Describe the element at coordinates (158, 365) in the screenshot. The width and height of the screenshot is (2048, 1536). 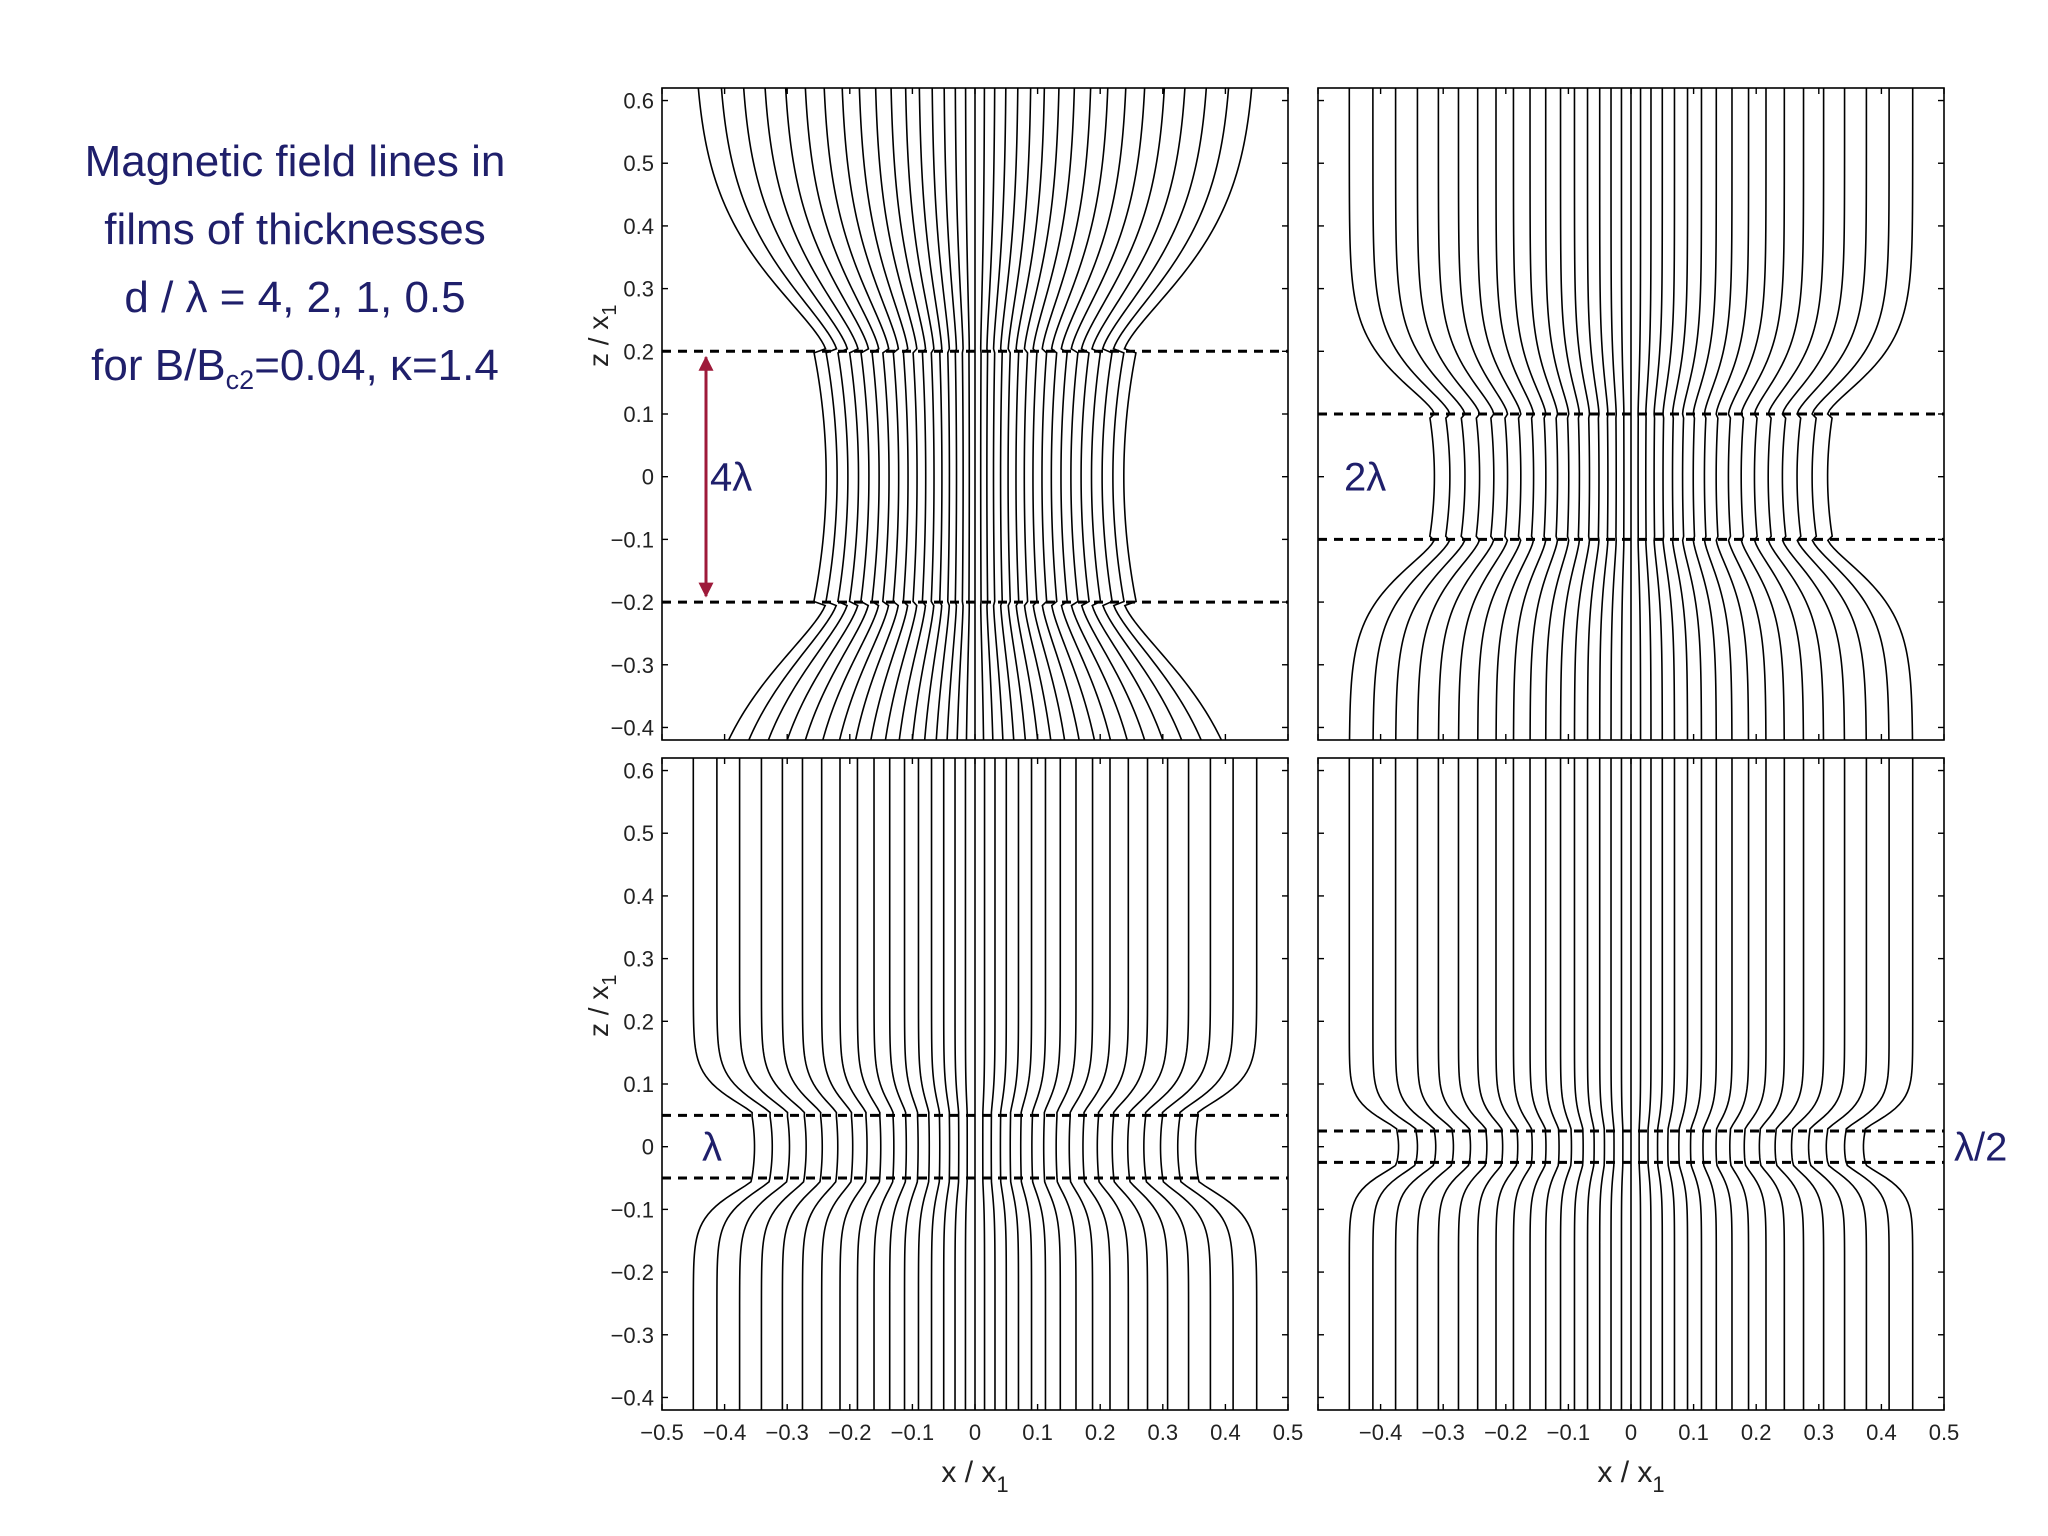
I see `caption-line-4-pre: for B/B` at that location.